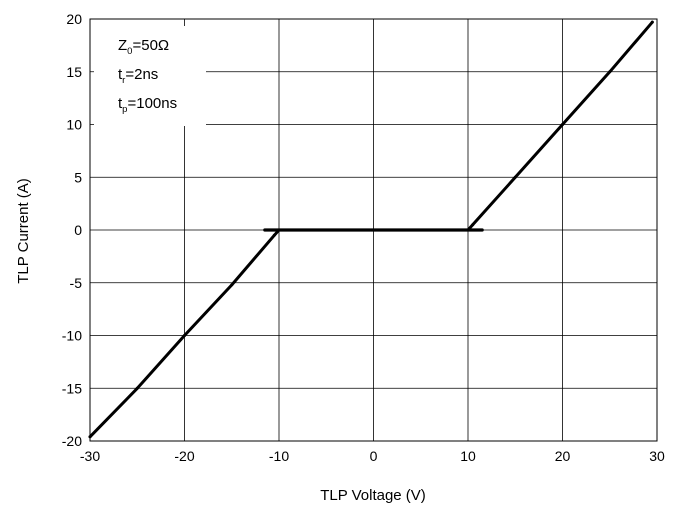 The height and width of the screenshot is (509, 684). I want to click on annotation-tr: tr=2ns, so click(138, 76).